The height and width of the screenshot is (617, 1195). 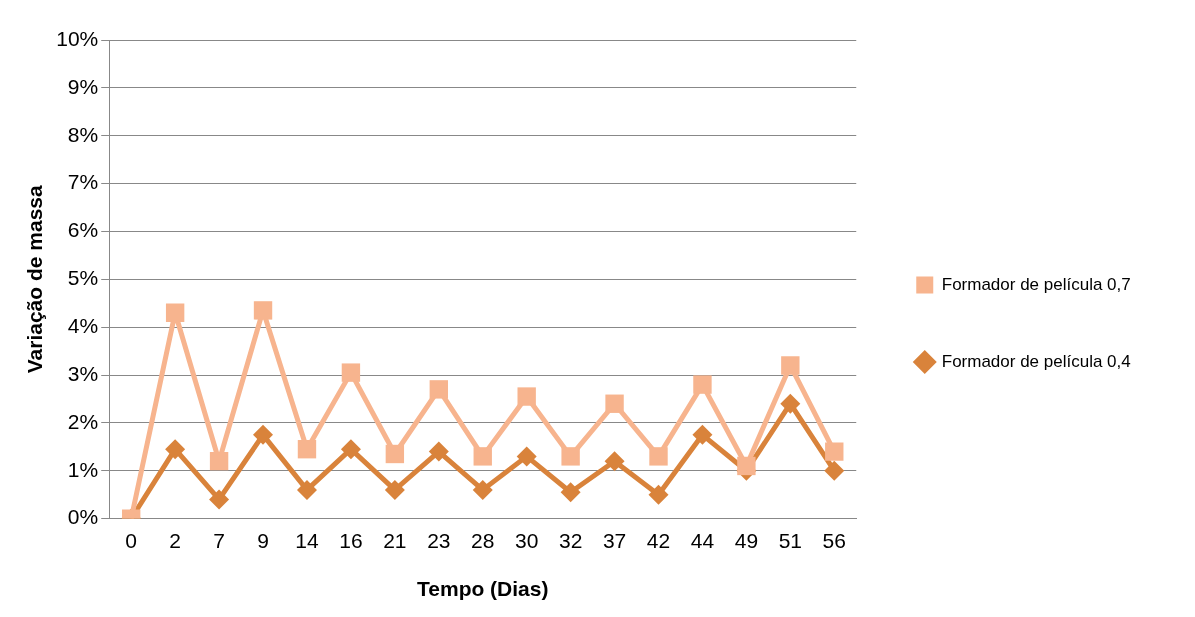 What do you see at coordinates (702, 540) in the screenshot?
I see `x-tick-label: 44` at bounding box center [702, 540].